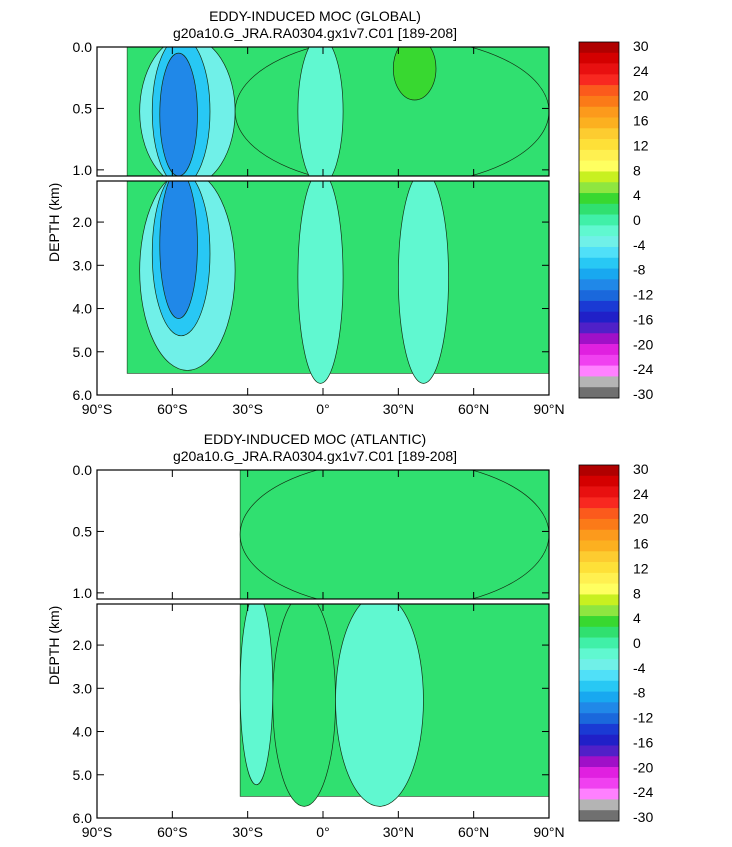 This screenshot has width=732, height=847. What do you see at coordinates (83, 265) in the screenshot?
I see `y-tick-label: 3.0` at bounding box center [83, 265].